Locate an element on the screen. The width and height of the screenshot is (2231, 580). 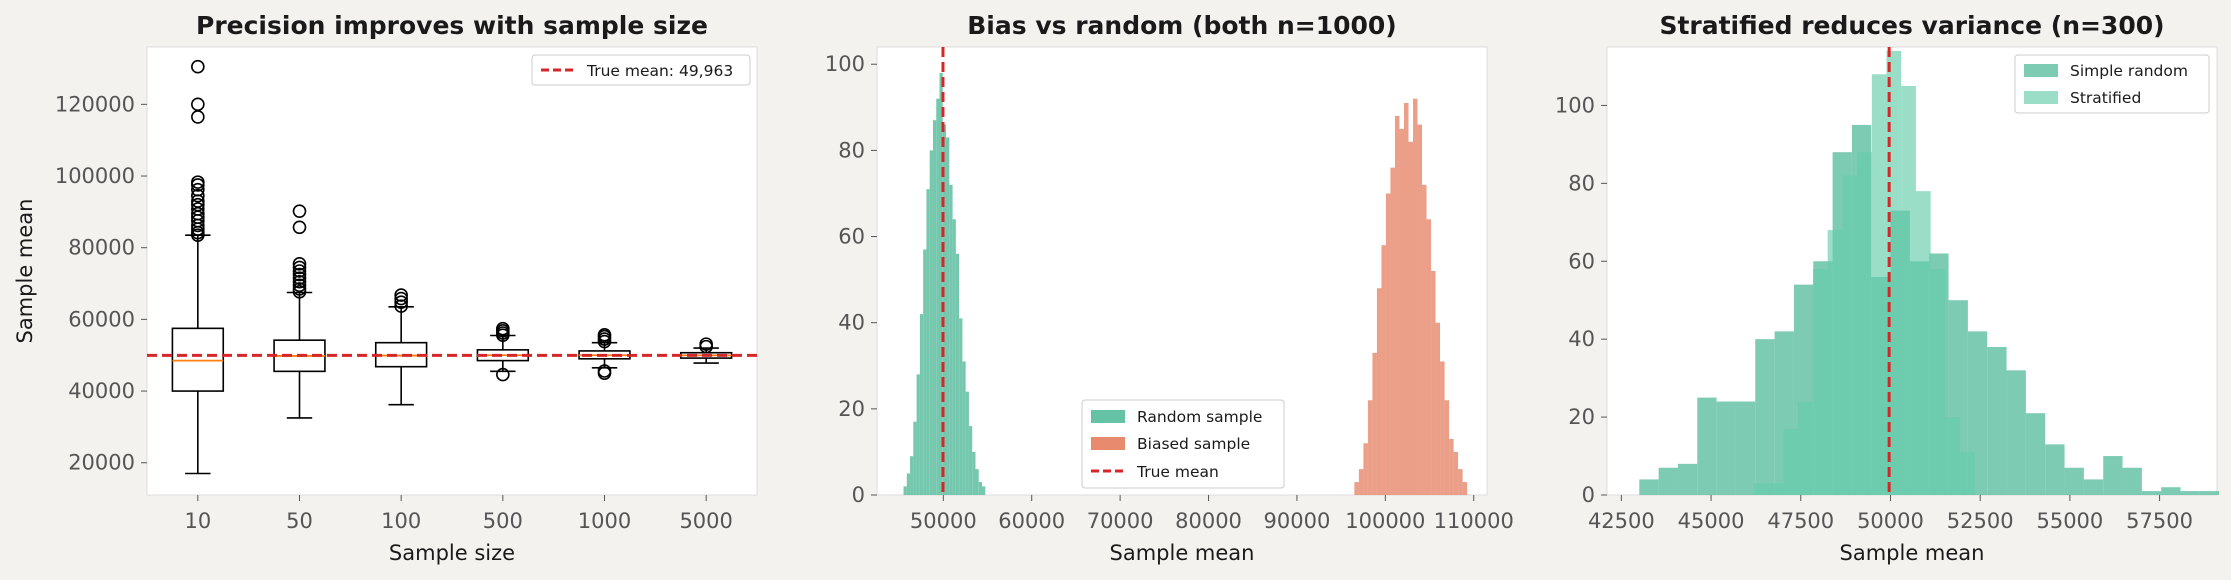
legend: Random sample Biased sample True mean is located at coordinates (1183, 444).